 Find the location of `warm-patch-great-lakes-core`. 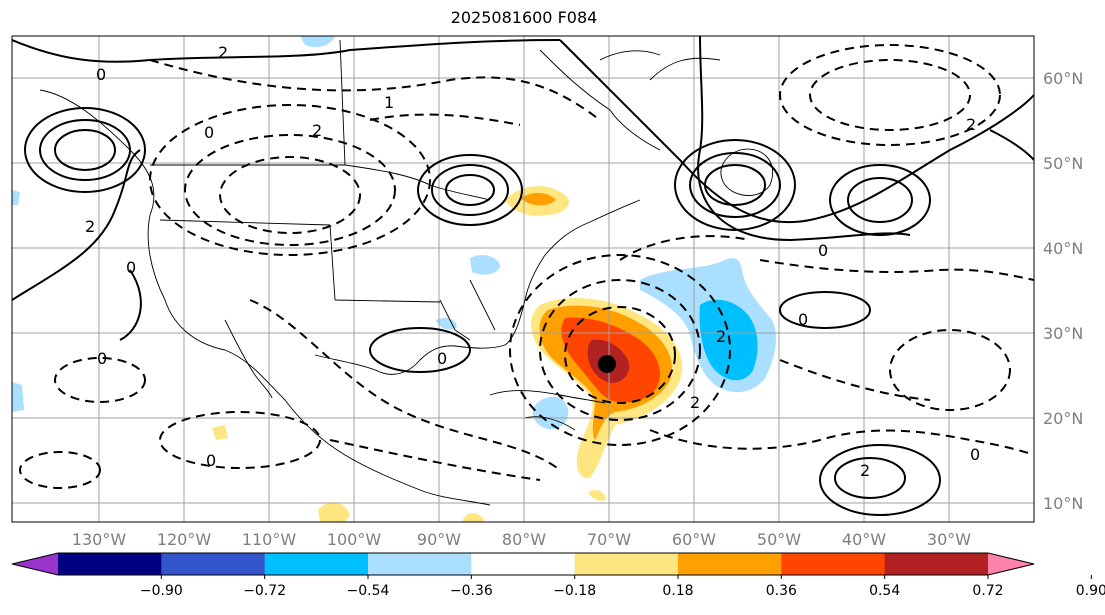

warm-patch-great-lakes-core is located at coordinates (538, 199).